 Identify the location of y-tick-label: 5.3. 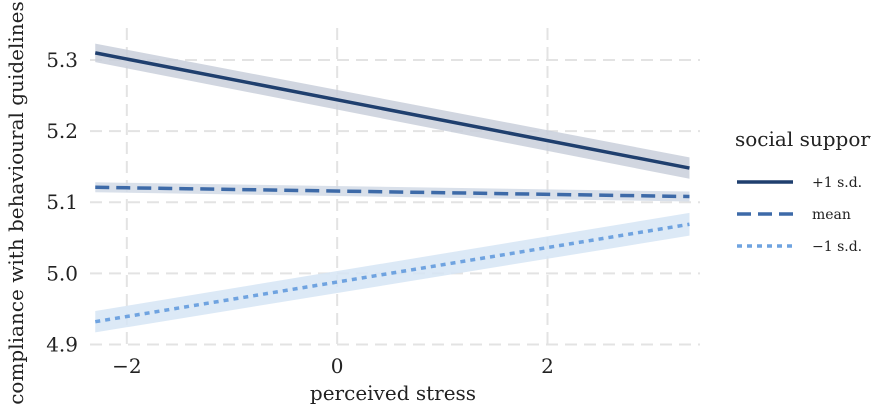
(62, 60).